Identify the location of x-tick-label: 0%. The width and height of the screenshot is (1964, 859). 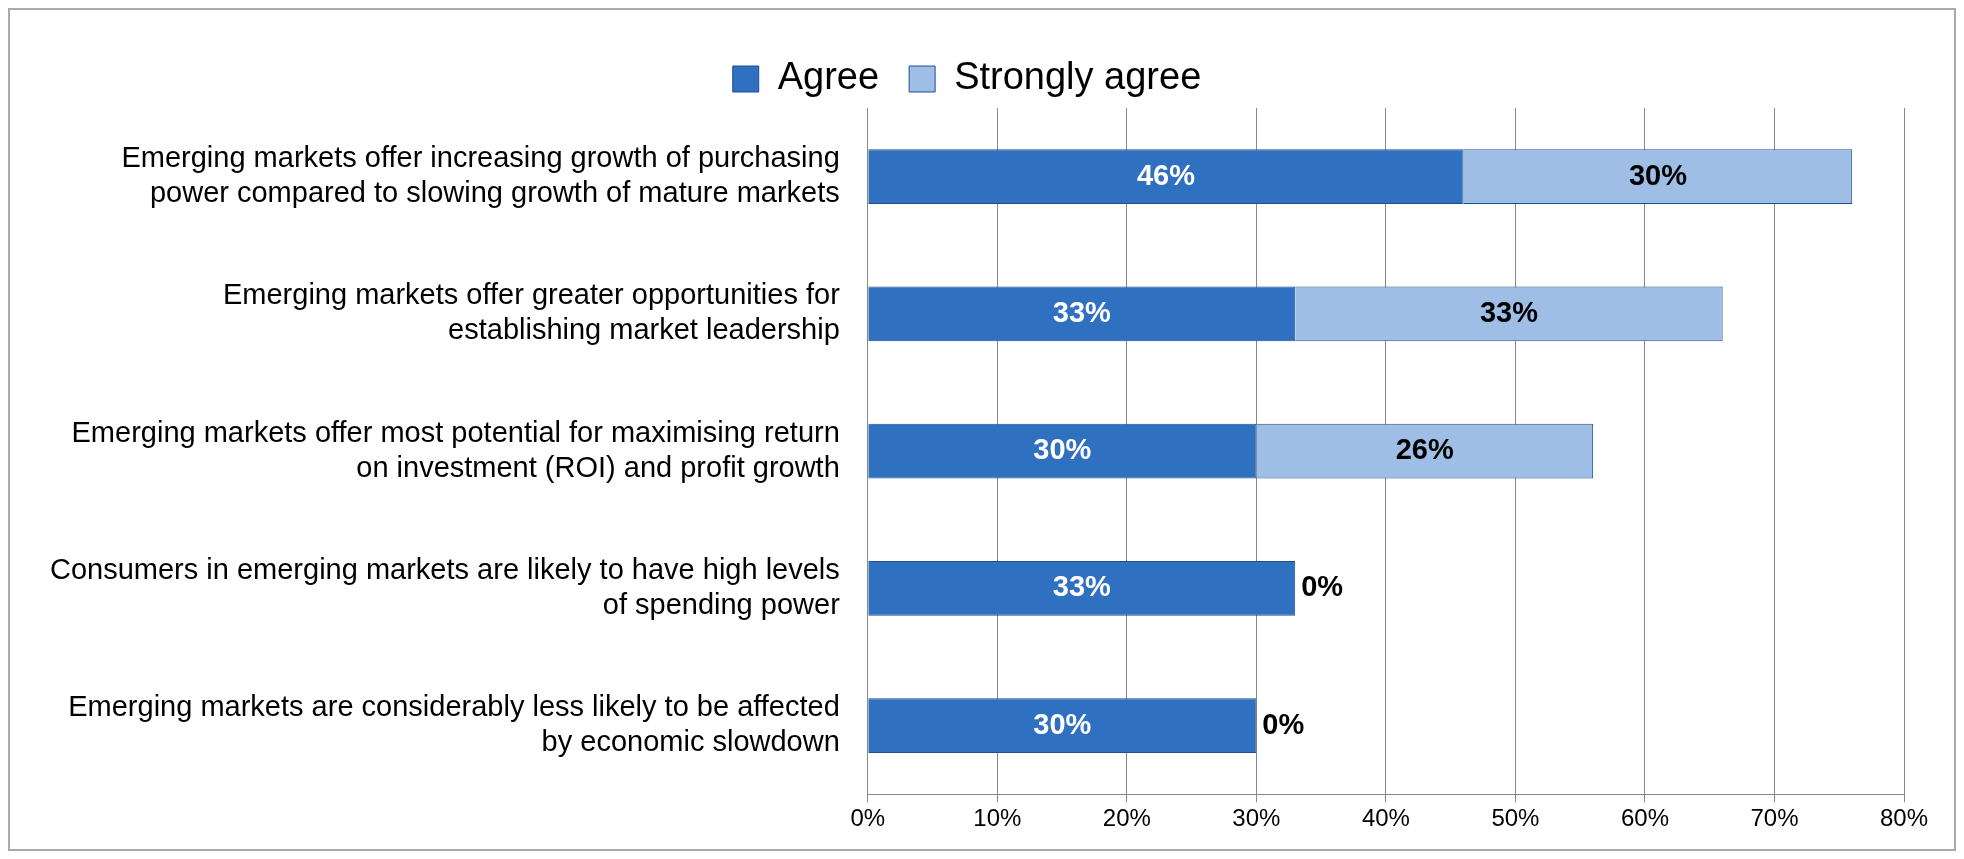
(868, 818).